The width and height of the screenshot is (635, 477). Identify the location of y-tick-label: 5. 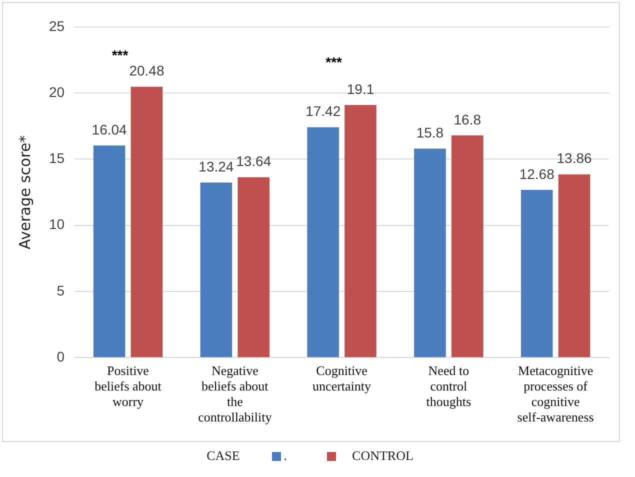
(60, 290).